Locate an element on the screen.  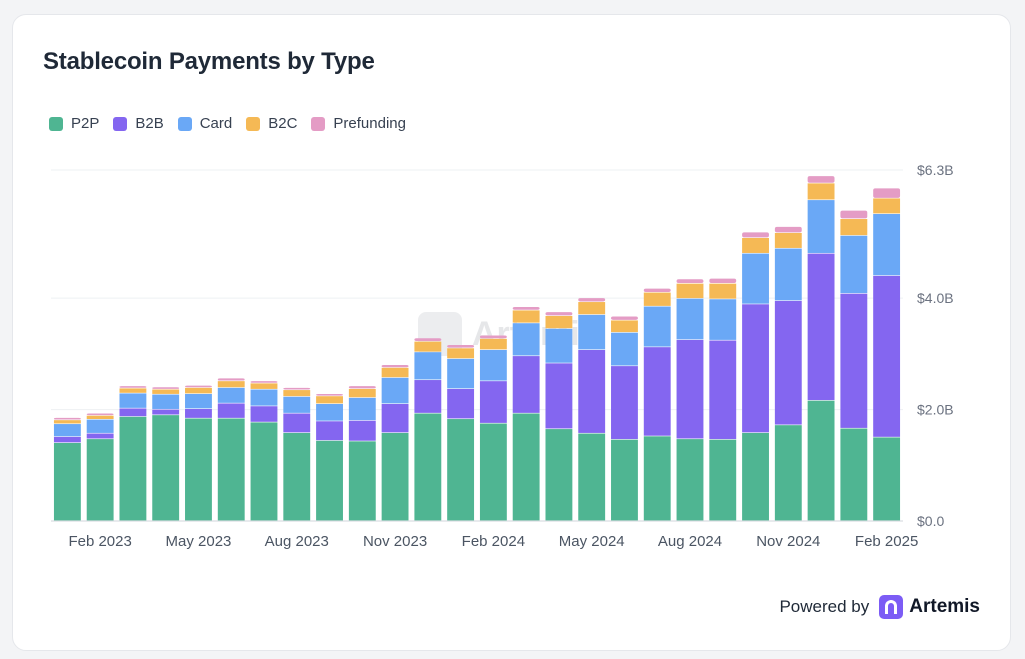
artemis-brand-link: Artemis is located at coordinates (929, 607).